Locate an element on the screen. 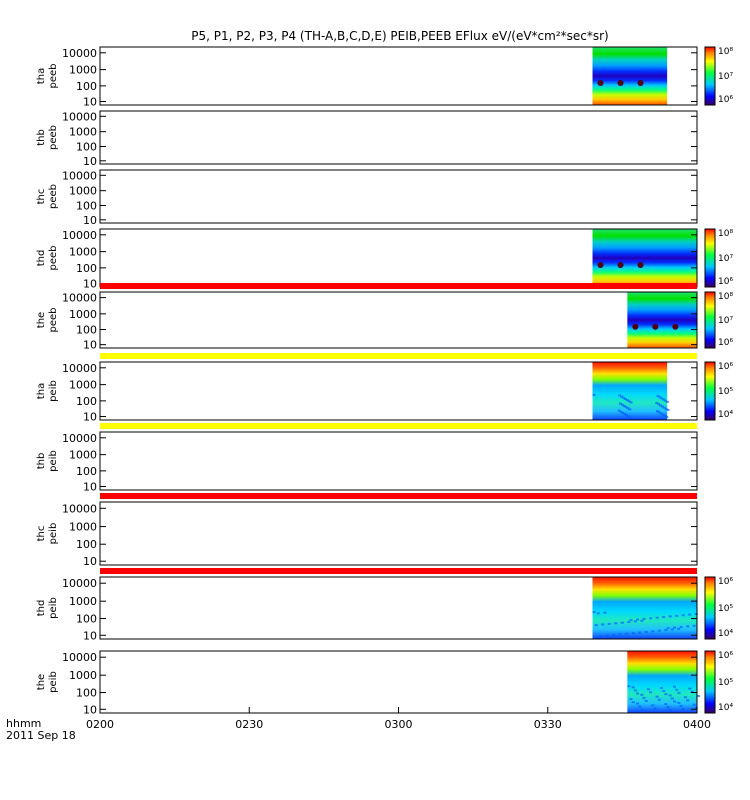 This screenshot has height=800, width=750. colorbar-label: 10⁸ is located at coordinates (725, 52).